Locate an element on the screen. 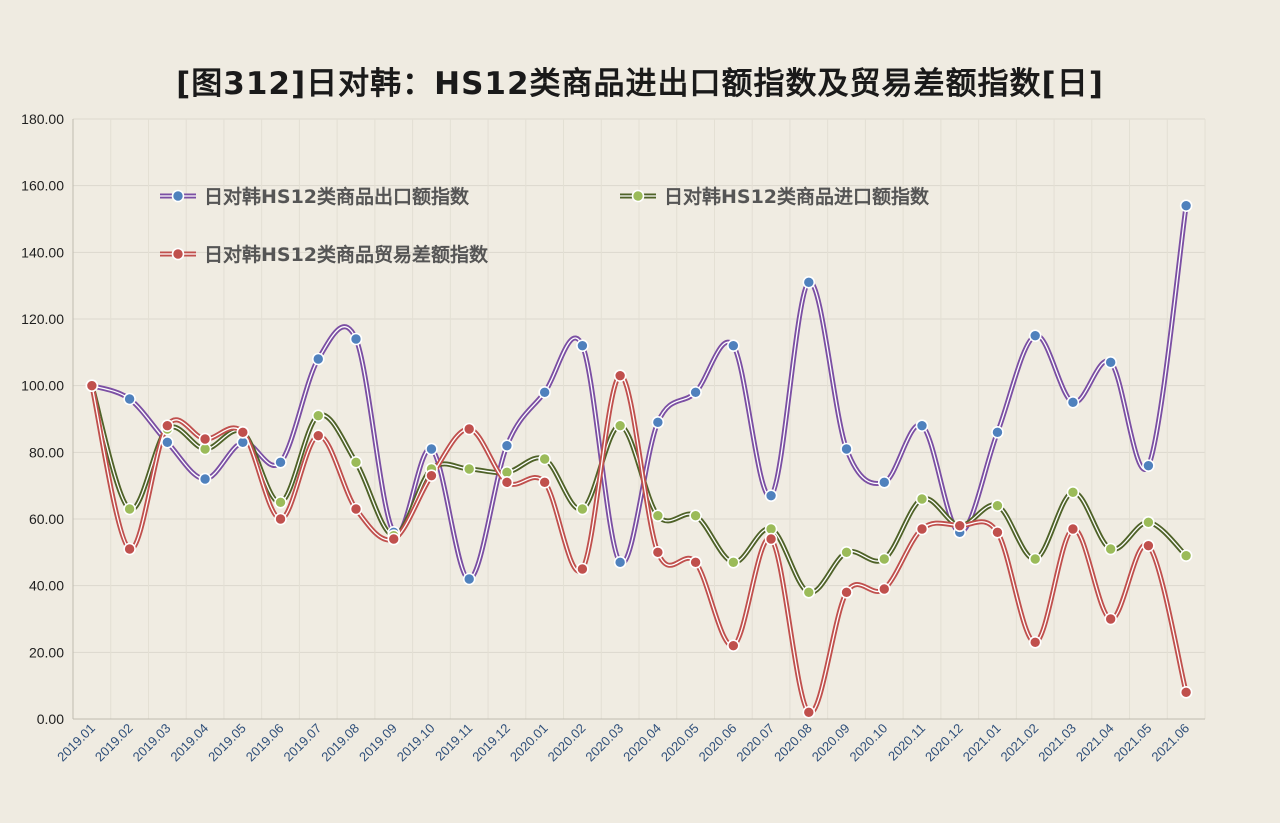 The width and height of the screenshot is (1280, 823). y-tick-label: 160.00 is located at coordinates (42, 186).